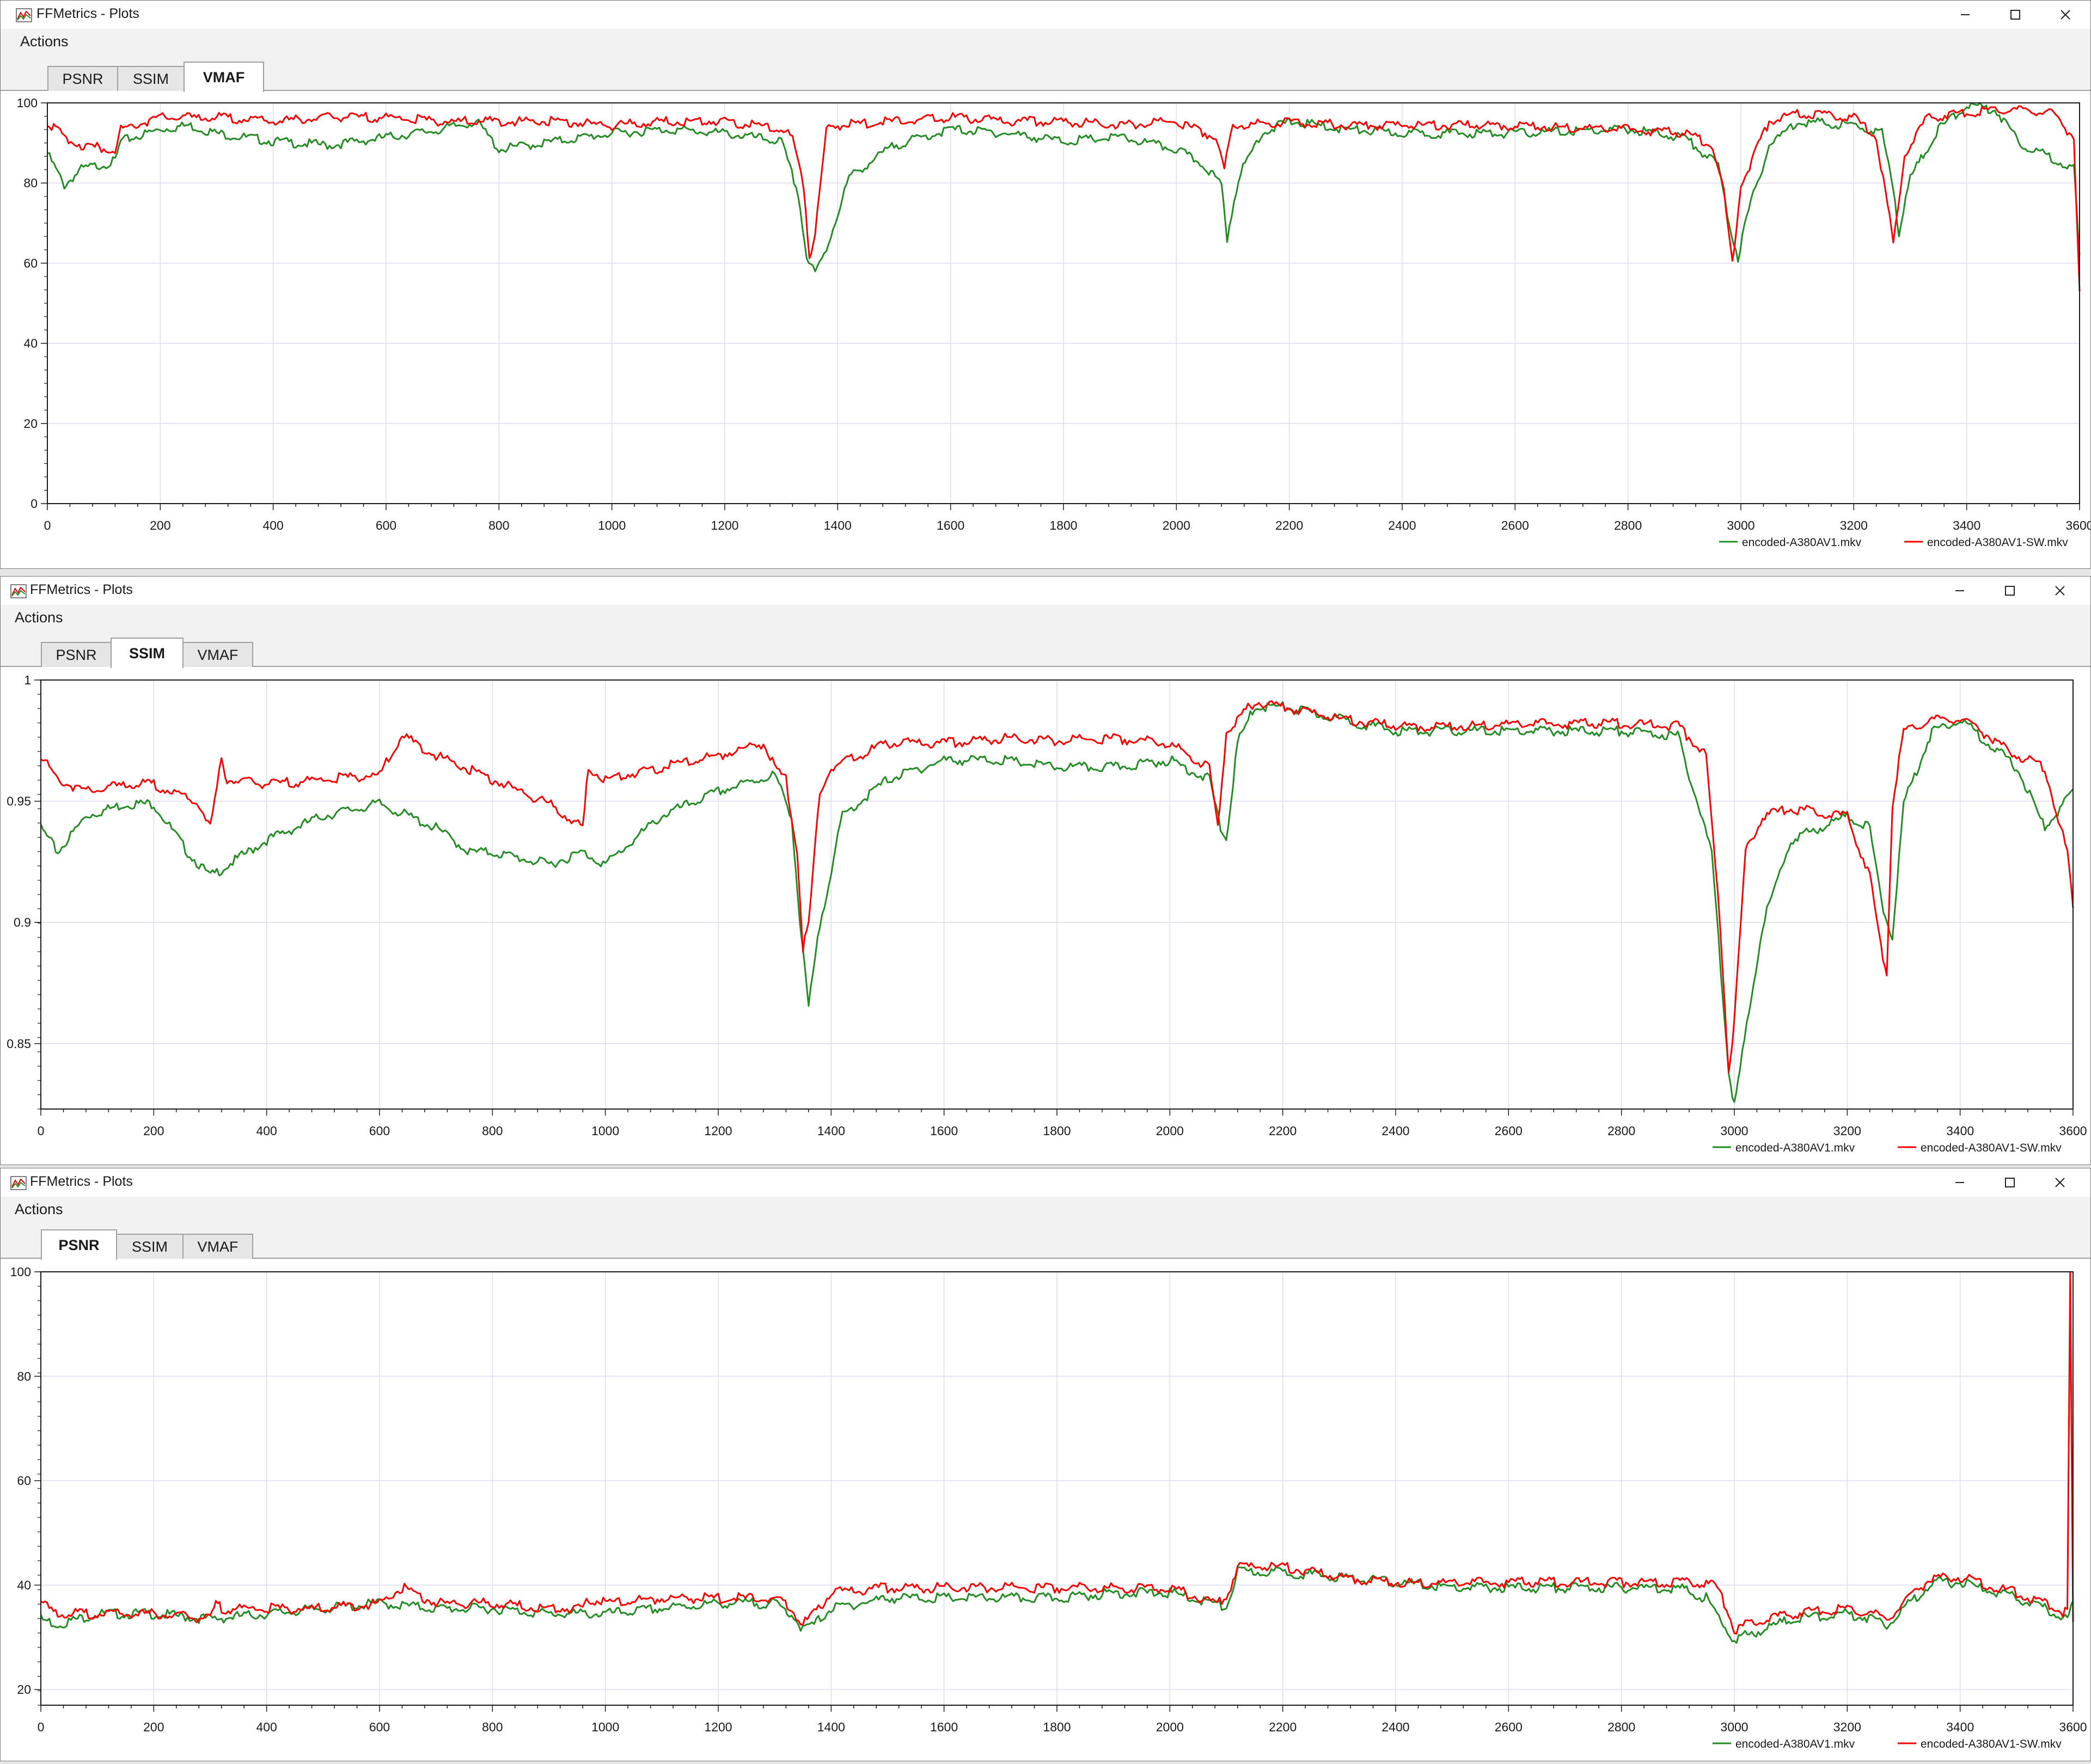 The image size is (2091, 1764). Describe the element at coordinates (2077, 525) in the screenshot. I see `x-tick-label: 3600` at that location.